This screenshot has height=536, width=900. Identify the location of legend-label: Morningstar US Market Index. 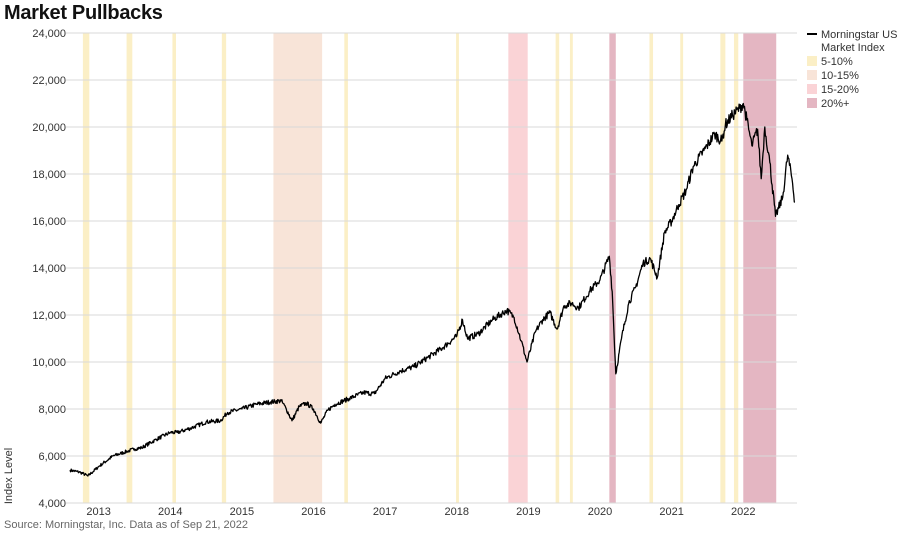
(859, 41).